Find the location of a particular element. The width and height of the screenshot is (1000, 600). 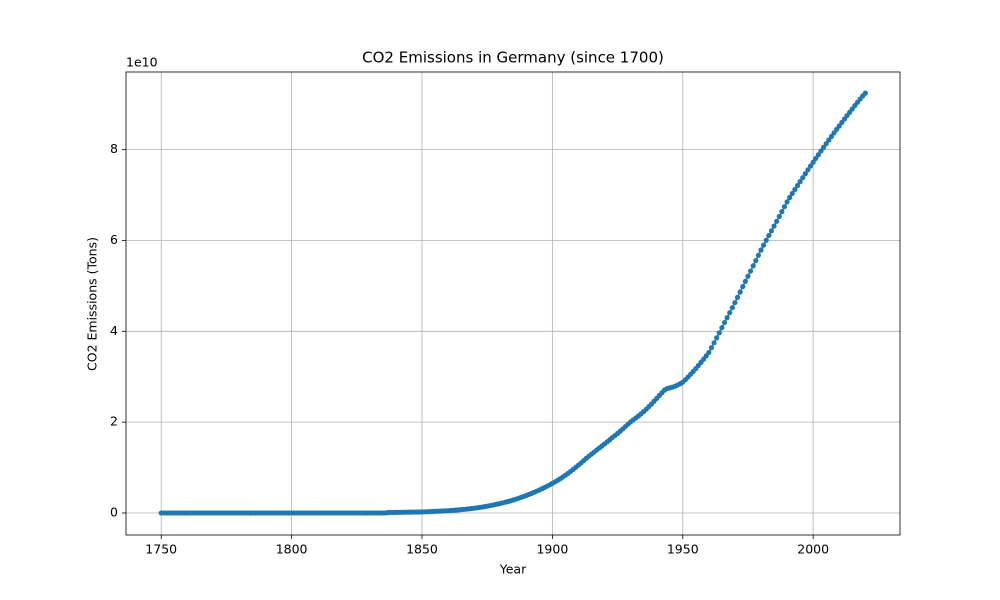

y-tick-label: 2 is located at coordinates (114, 421).